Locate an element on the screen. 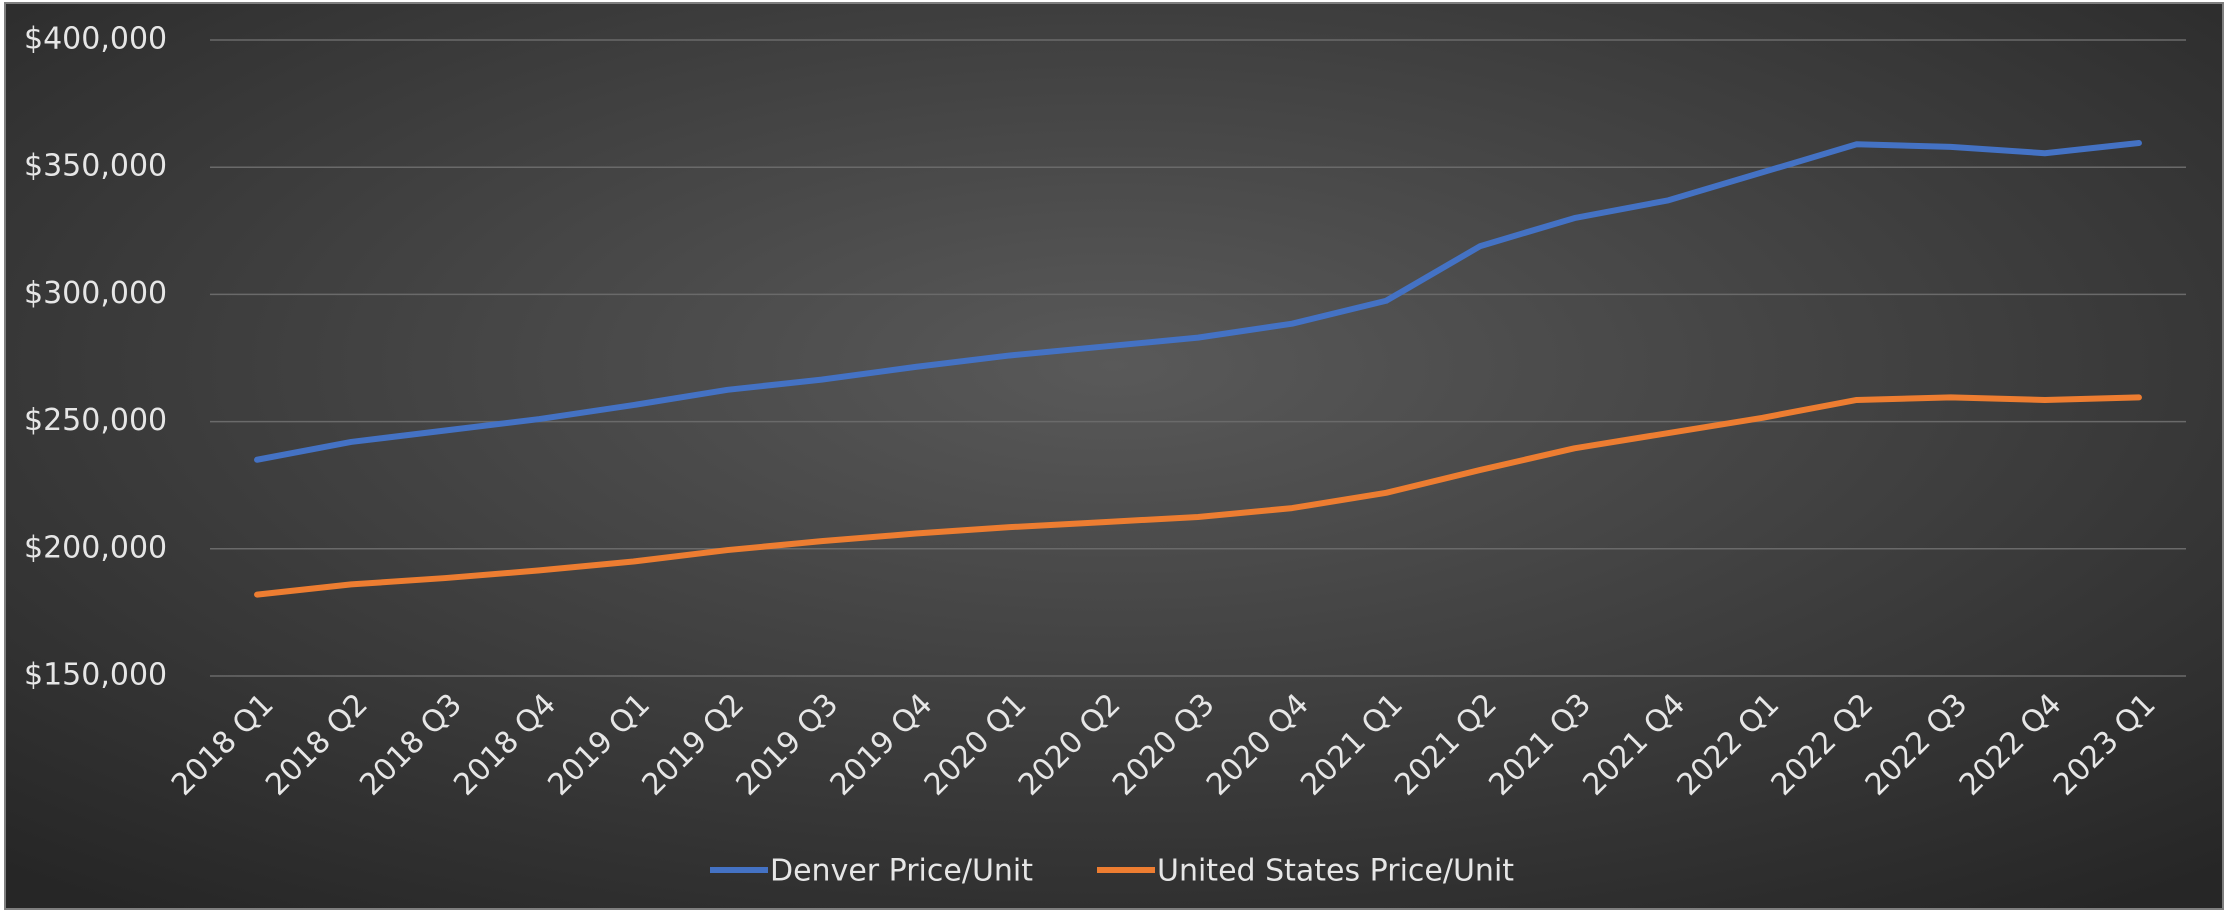 Image resolution: width=2228 pixels, height=912 pixels. y-tick-label: $250,000 is located at coordinates (95, 420).